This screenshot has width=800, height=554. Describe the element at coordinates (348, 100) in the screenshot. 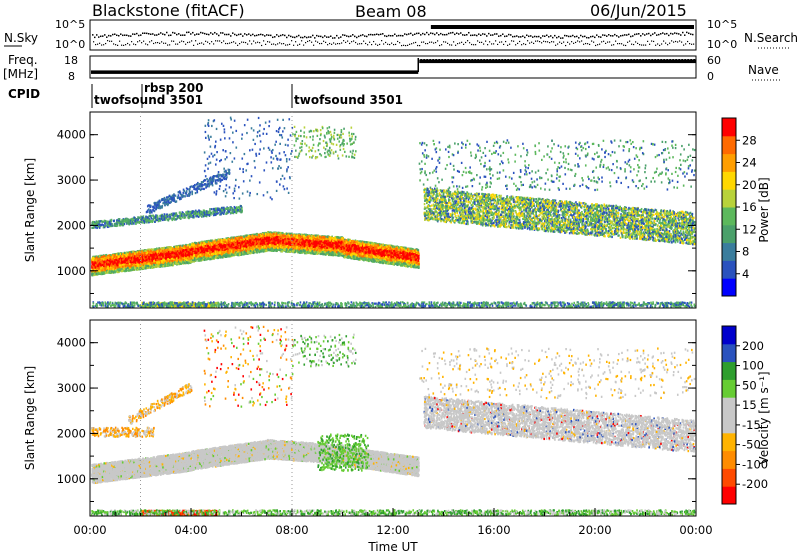

I see `cpid-program-3: twofsound 3501` at that location.